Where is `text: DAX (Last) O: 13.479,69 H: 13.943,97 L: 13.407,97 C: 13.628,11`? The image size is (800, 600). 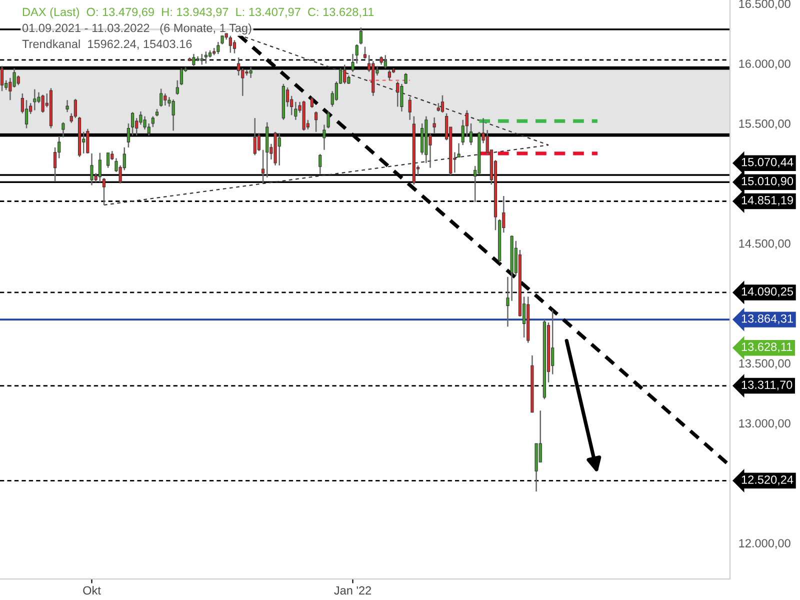
text: DAX (Last) O: 13.479,69 H: 13.943,97 L: 13.407,97 C: 13.628,11 is located at coordinates (198, 13).